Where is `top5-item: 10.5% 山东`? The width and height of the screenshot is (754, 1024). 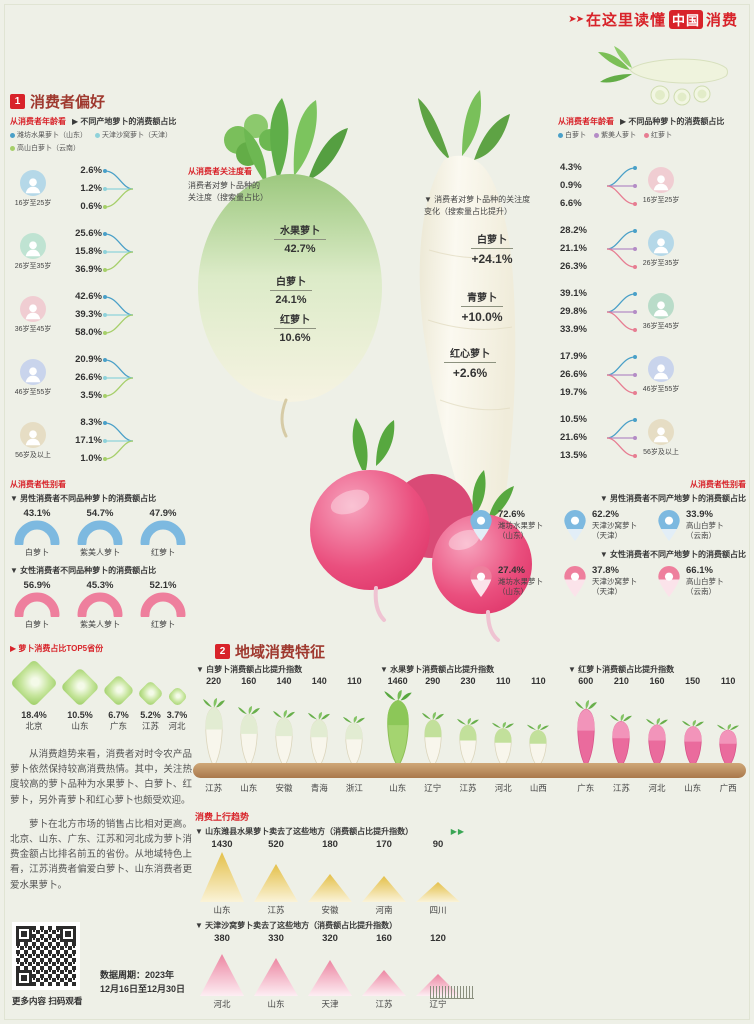
top5-item: 10.5% 山东 is located at coordinates (80, 699).